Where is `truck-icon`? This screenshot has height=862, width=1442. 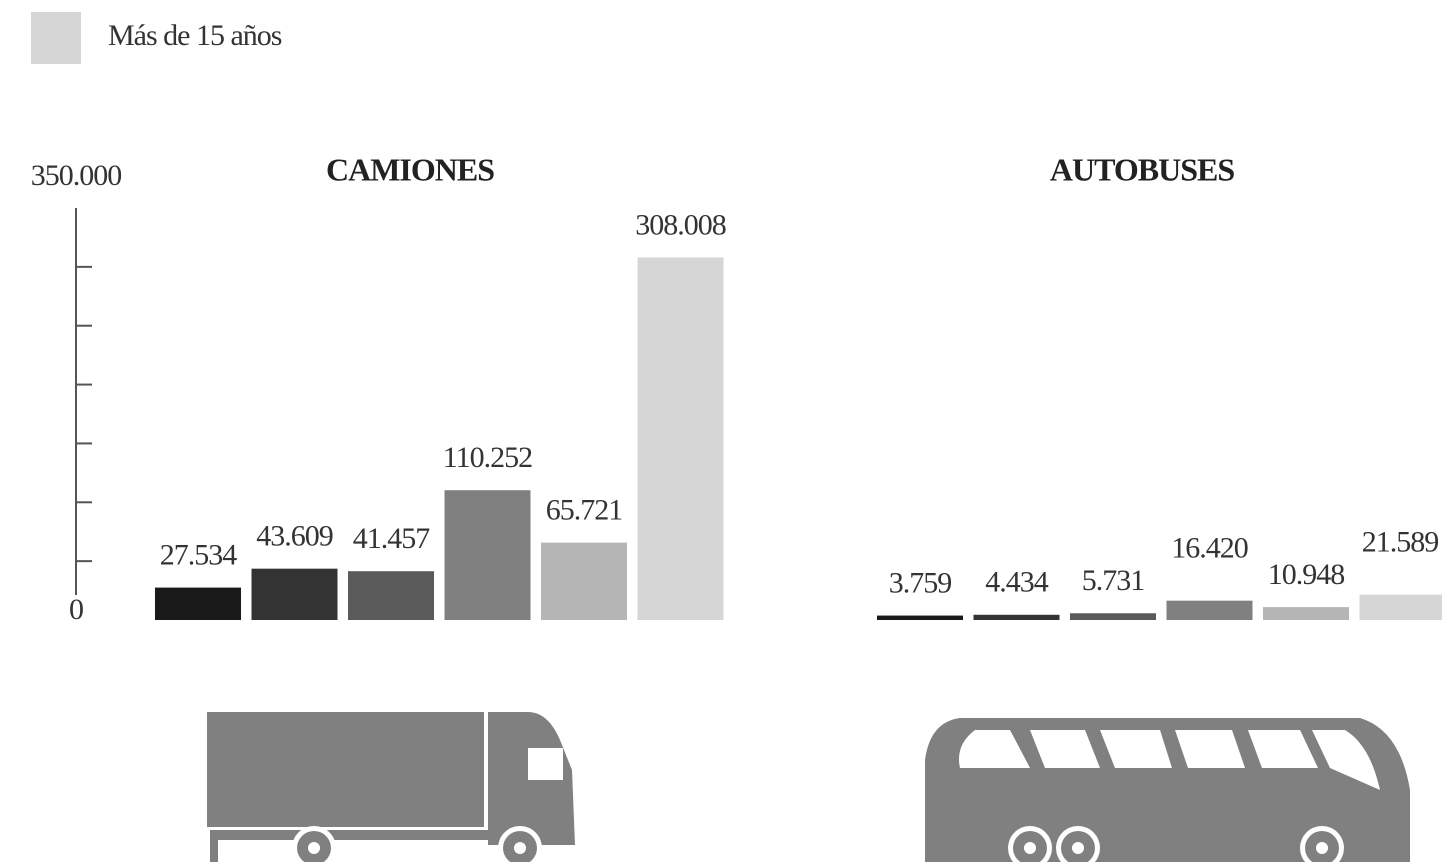 truck-icon is located at coordinates (391, 787).